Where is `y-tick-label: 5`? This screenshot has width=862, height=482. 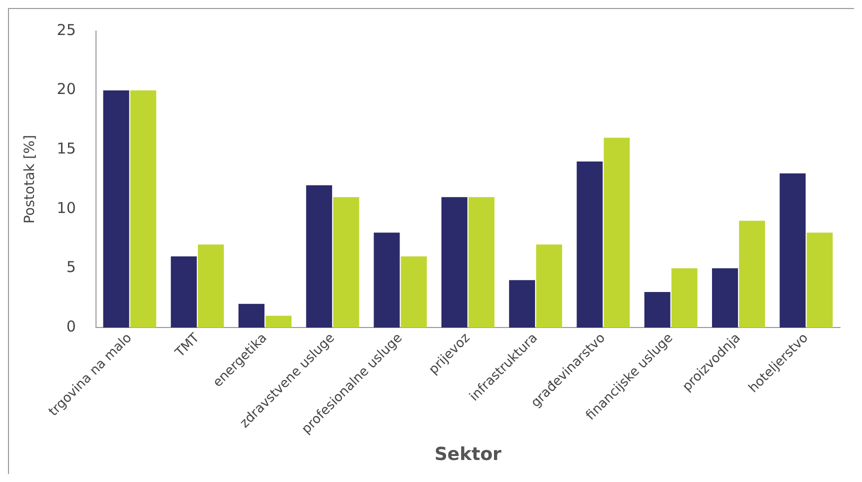
y-tick-label: 5 is located at coordinates (71, 267).